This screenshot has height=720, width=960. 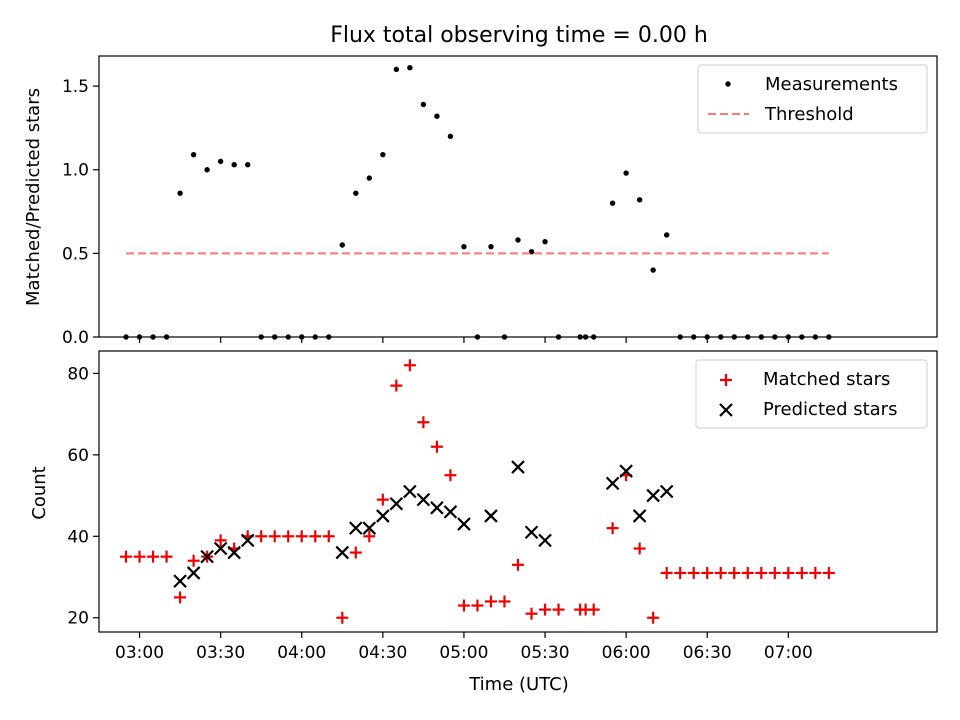 I want to click on x-tick-label: 04:00, so click(x=301, y=653).